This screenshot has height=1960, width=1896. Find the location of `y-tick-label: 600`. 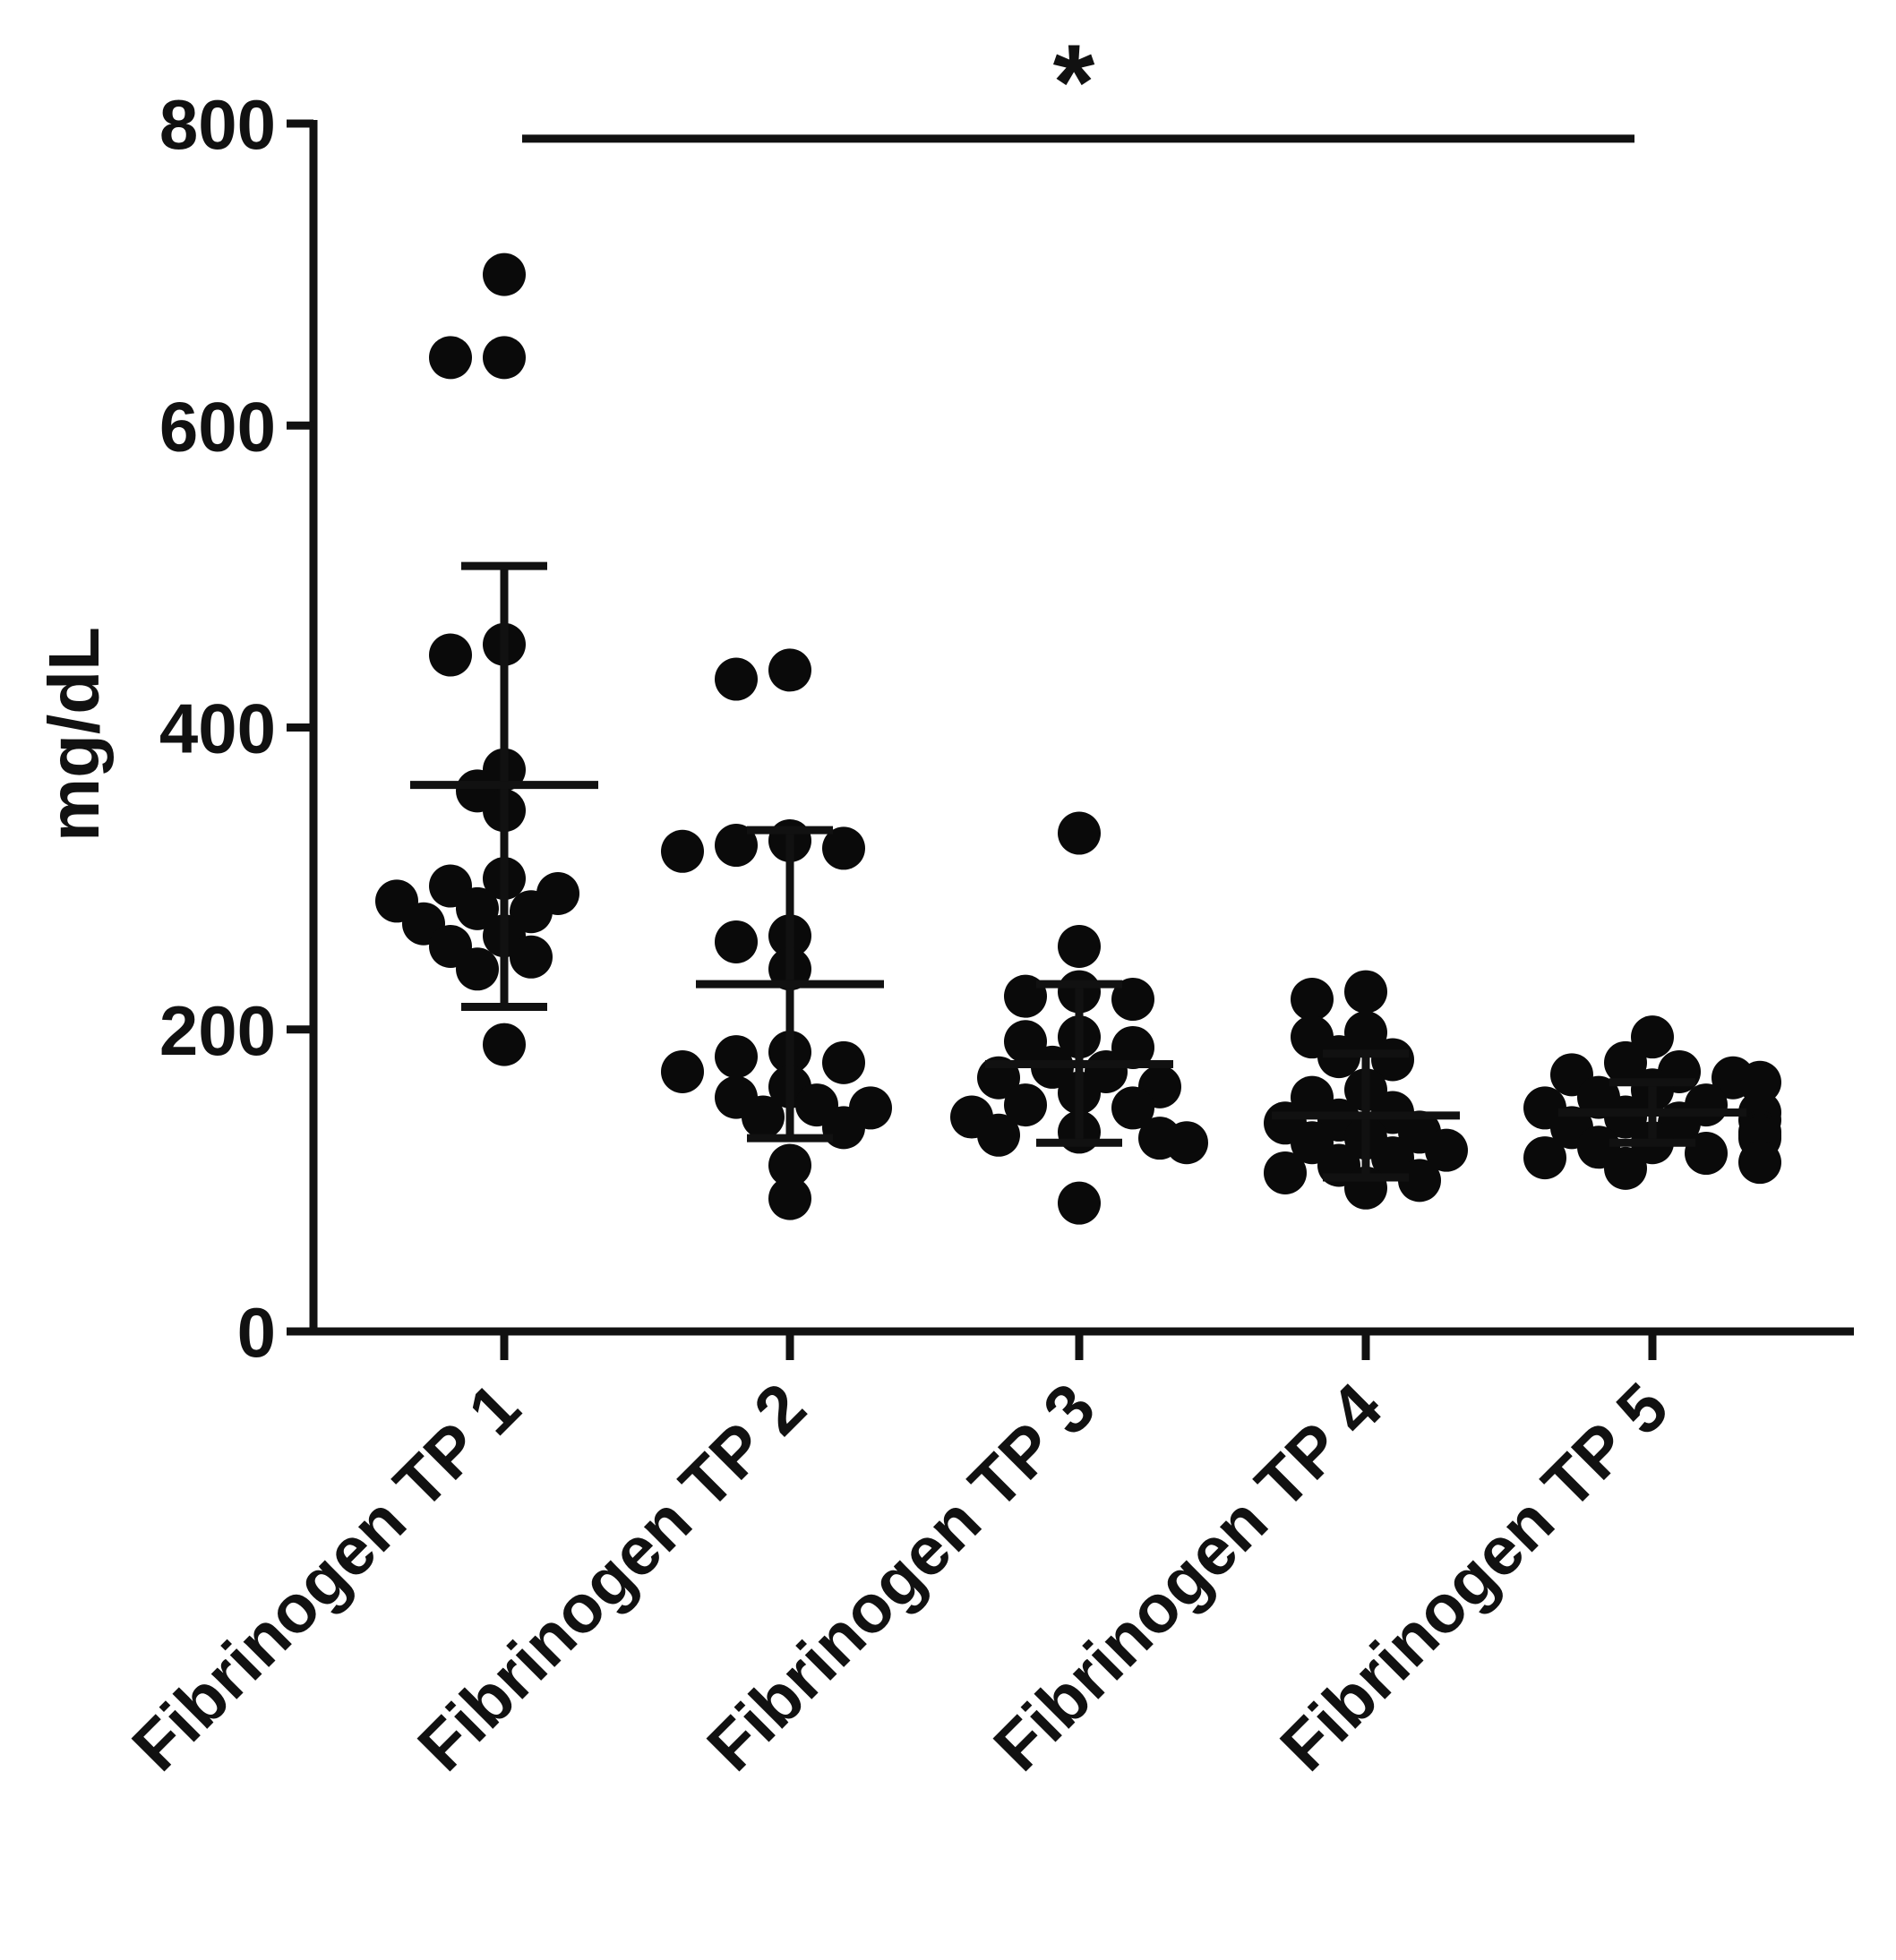

y-tick-label: 600 is located at coordinates (217, 426).